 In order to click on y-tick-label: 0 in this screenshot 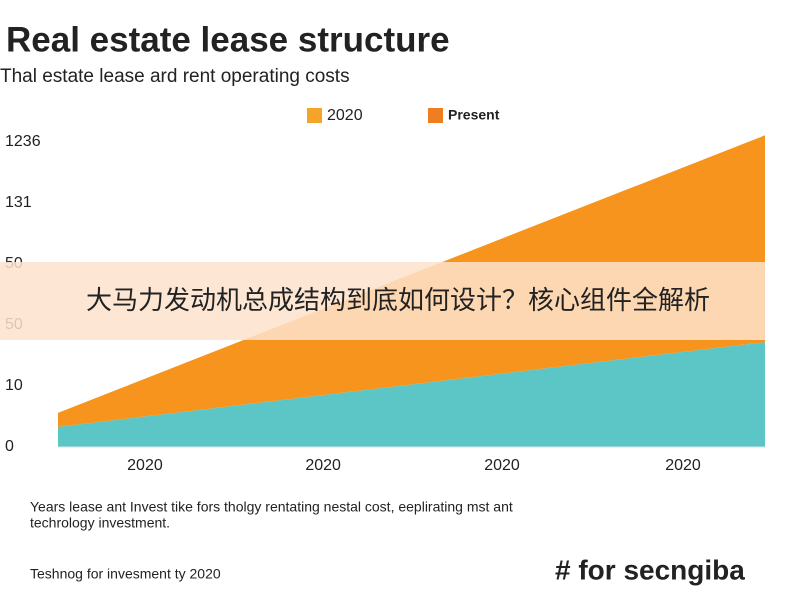, I will do `click(9, 446)`.